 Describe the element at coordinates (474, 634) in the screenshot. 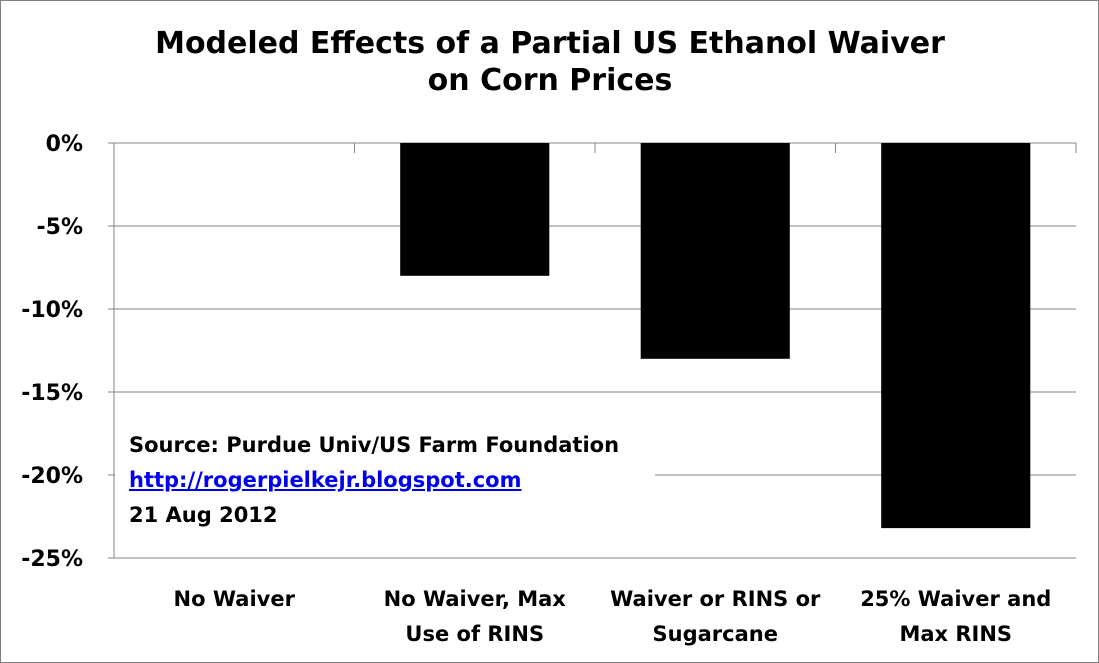

I see `x-category-label: Use of RINS` at that location.